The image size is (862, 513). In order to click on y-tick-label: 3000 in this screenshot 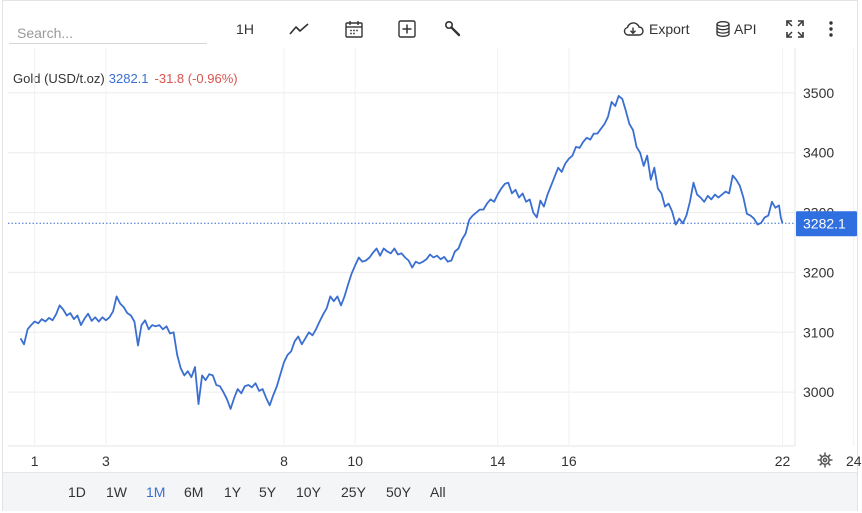, I will do `click(818, 392)`.